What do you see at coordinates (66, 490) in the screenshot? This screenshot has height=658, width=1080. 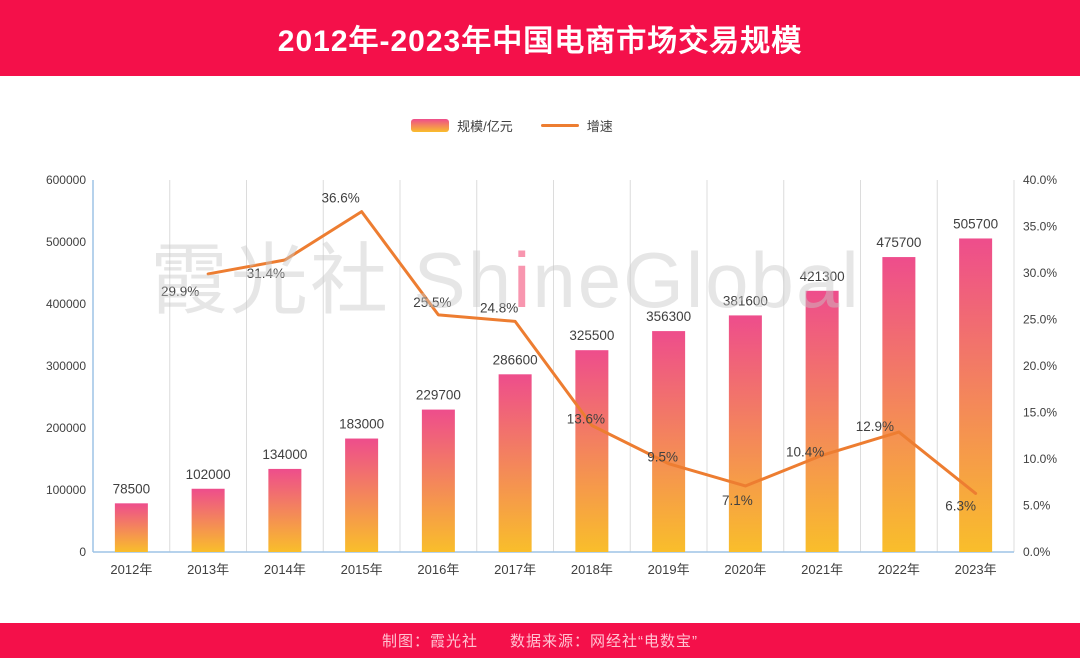 I see `left-axis-tick-label: 100000` at bounding box center [66, 490].